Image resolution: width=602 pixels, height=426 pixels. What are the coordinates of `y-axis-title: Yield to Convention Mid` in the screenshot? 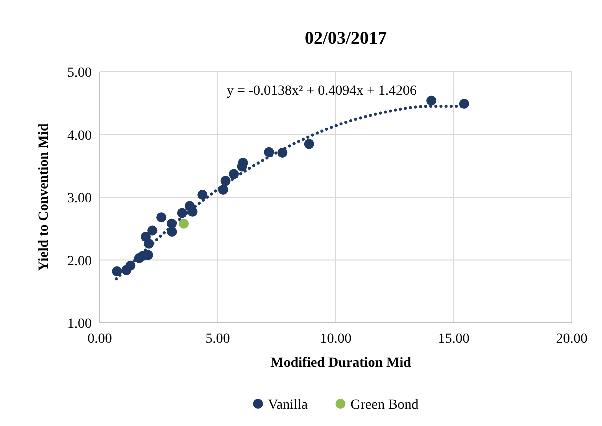 It's located at (44, 197).